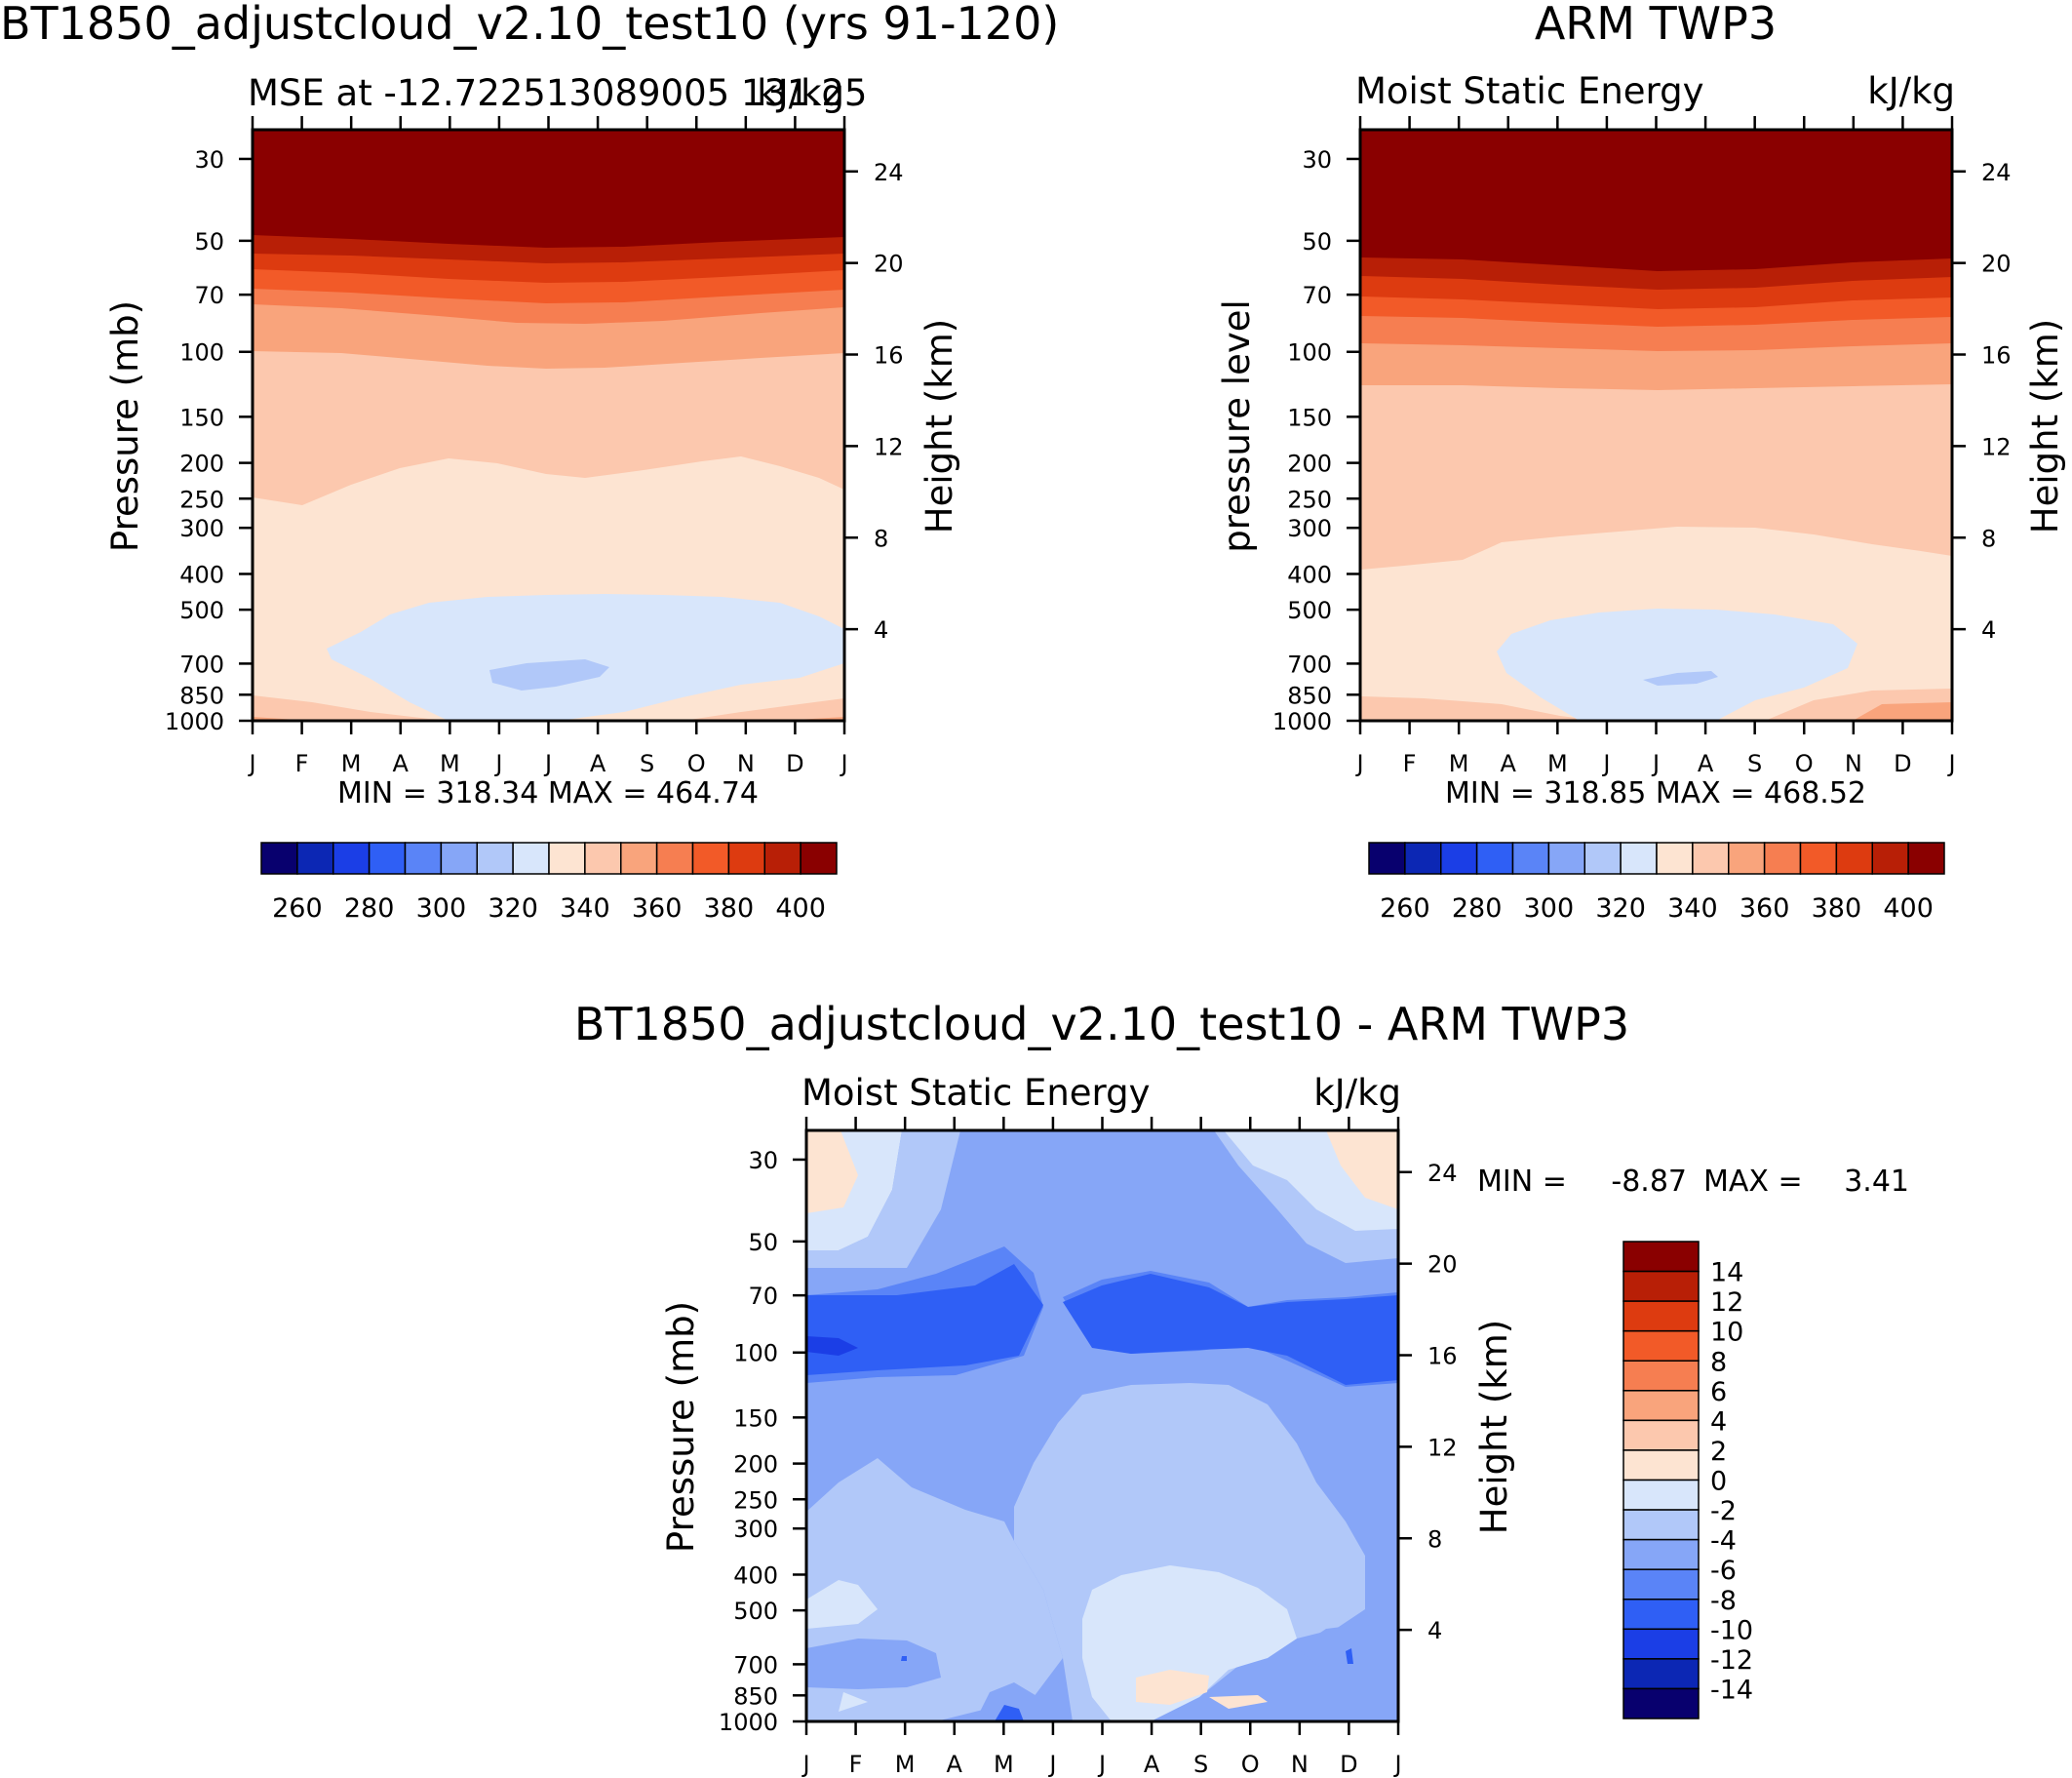 The width and height of the screenshot is (2072, 1778). What do you see at coordinates (450, 763) in the screenshot?
I see `x-tick-label: M` at bounding box center [450, 763].